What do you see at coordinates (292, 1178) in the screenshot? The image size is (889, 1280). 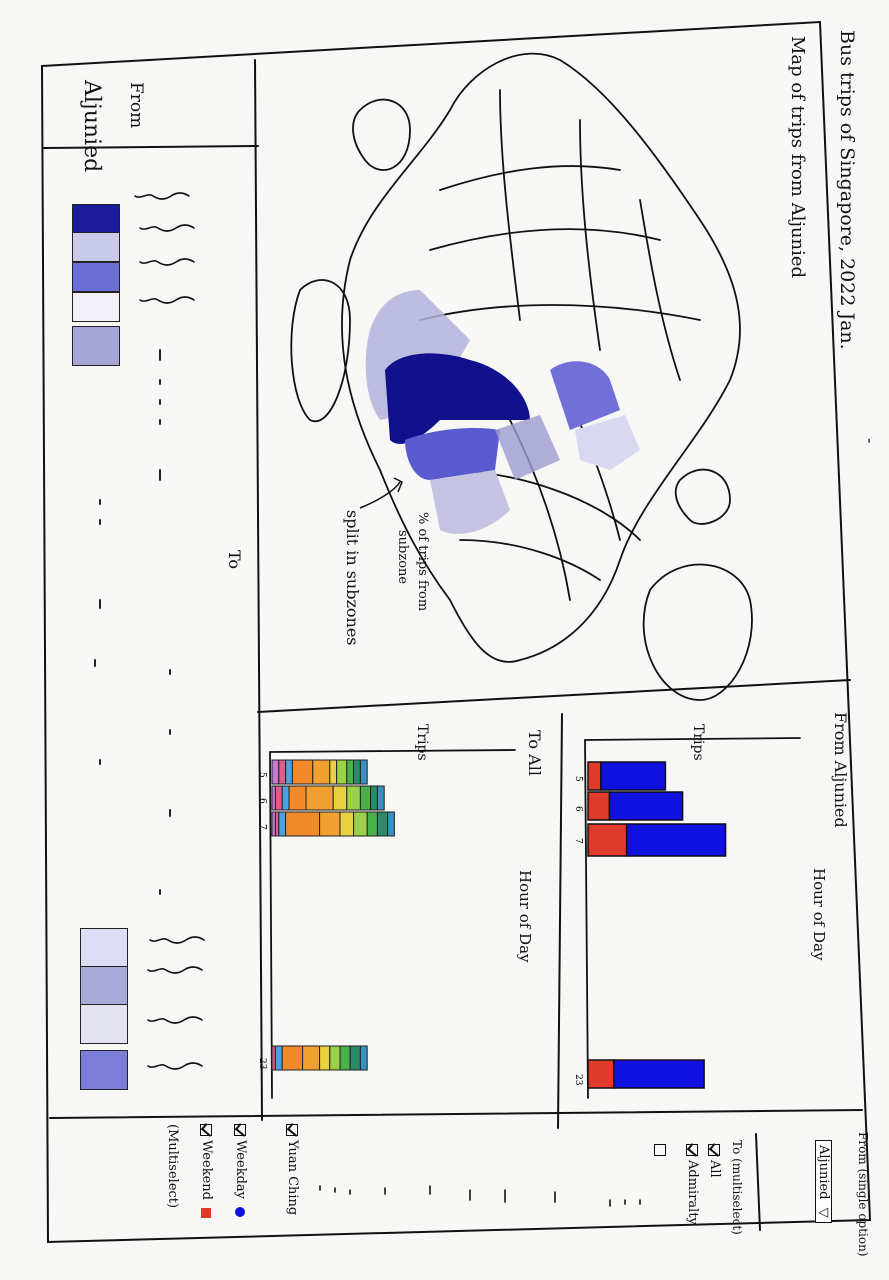 I see `to-option-last-label: Yuan Ching` at bounding box center [292, 1178].